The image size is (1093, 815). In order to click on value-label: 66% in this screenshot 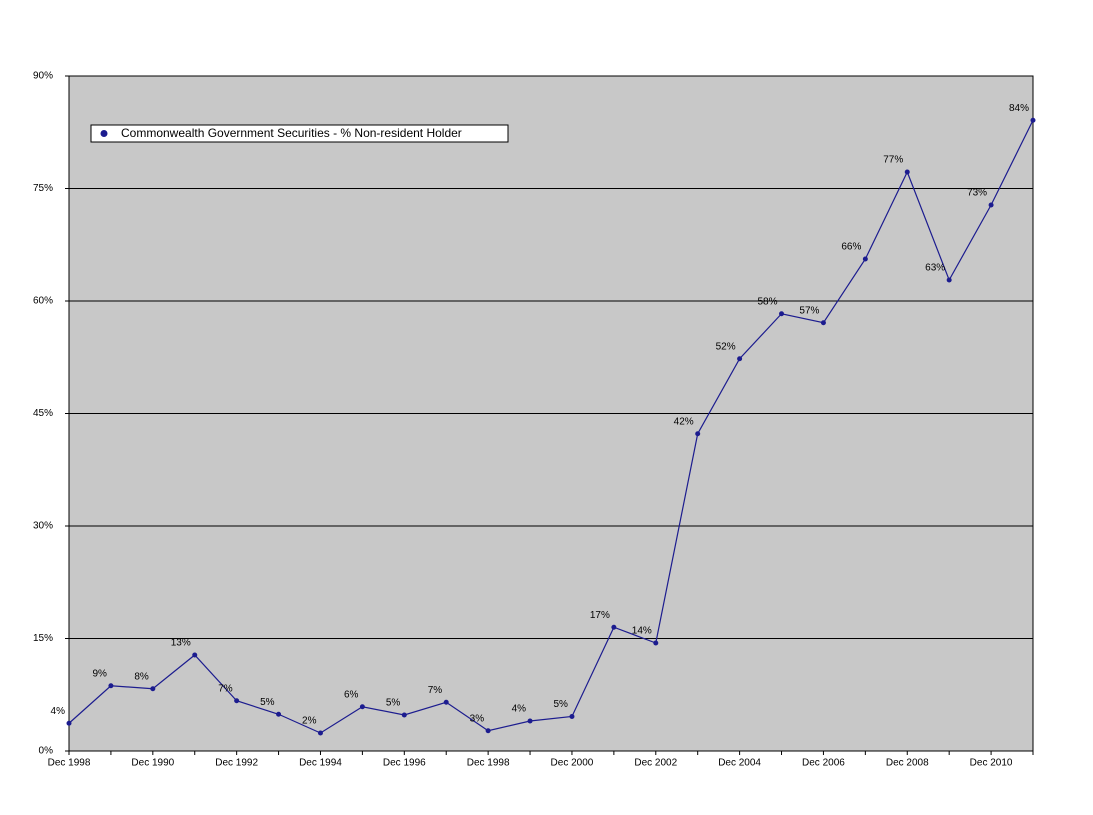, I will do `click(851, 247)`.